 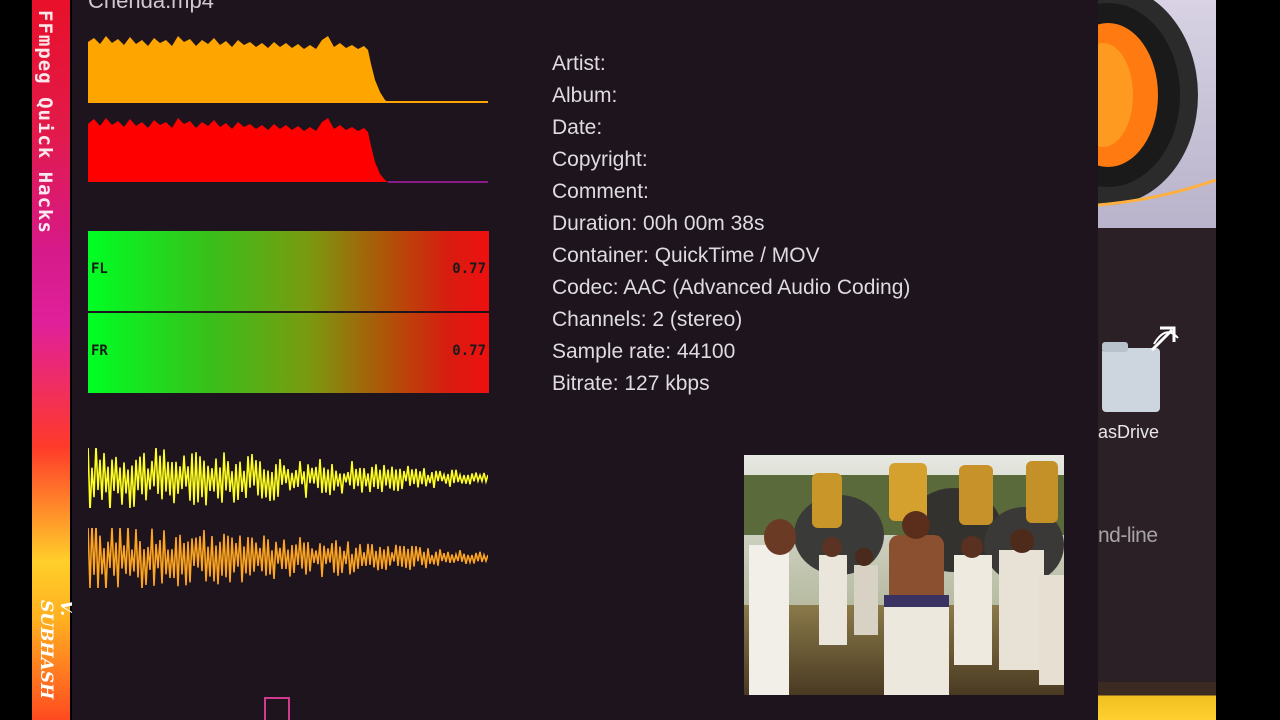 What do you see at coordinates (151, 6) in the screenshot?
I see `media-title: Chenda.mp4` at bounding box center [151, 6].